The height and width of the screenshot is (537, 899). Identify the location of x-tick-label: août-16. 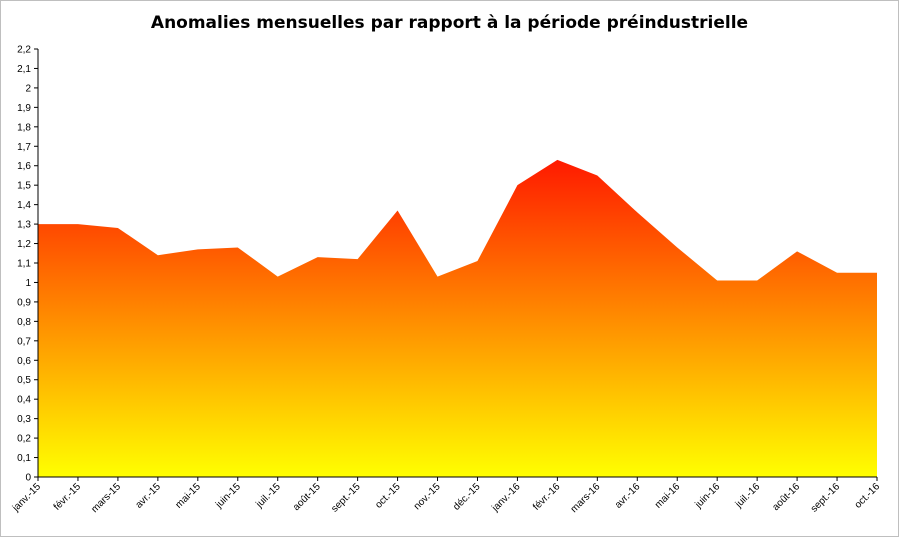
(786, 497).